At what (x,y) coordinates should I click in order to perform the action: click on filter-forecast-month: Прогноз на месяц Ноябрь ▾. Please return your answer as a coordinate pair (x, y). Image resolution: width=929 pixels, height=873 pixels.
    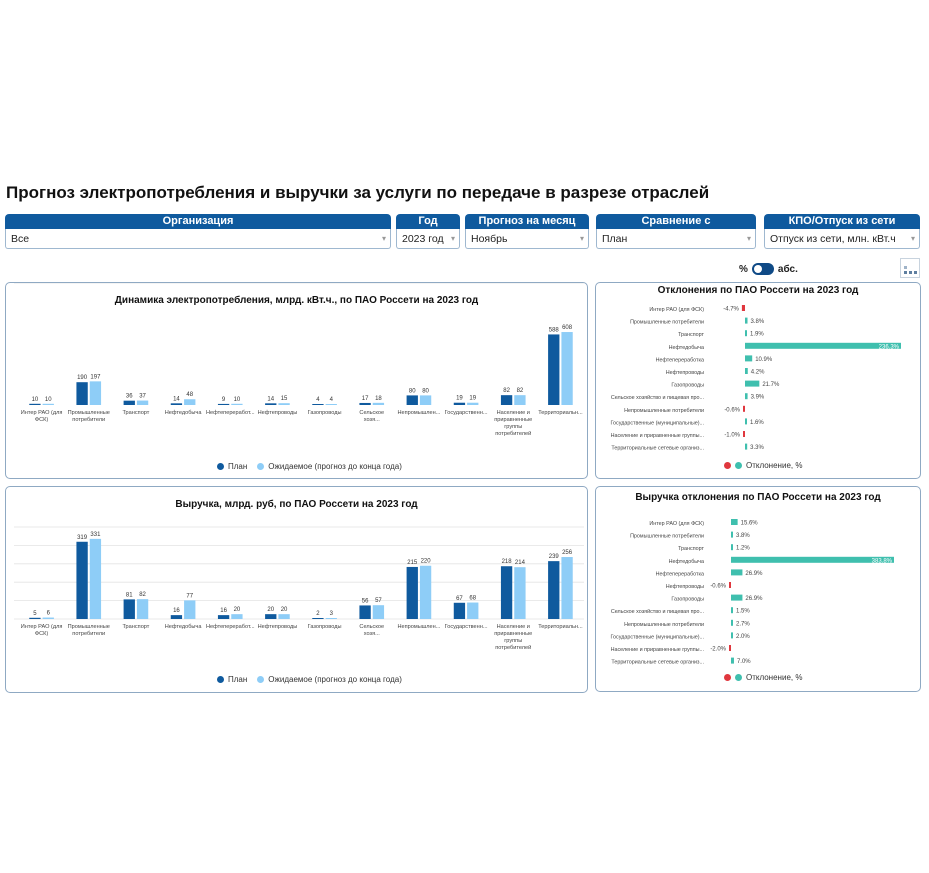
    Looking at the image, I should click on (527, 232).